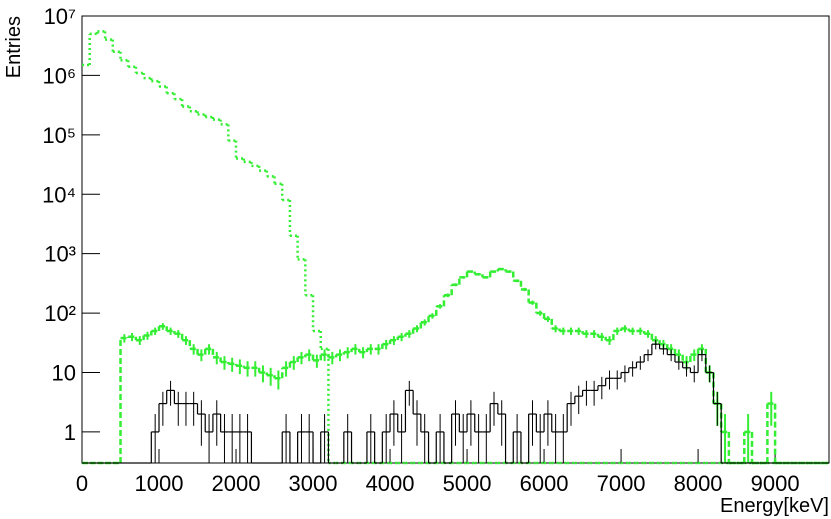  I want to click on x-tick-label: 6000, so click(544, 483).